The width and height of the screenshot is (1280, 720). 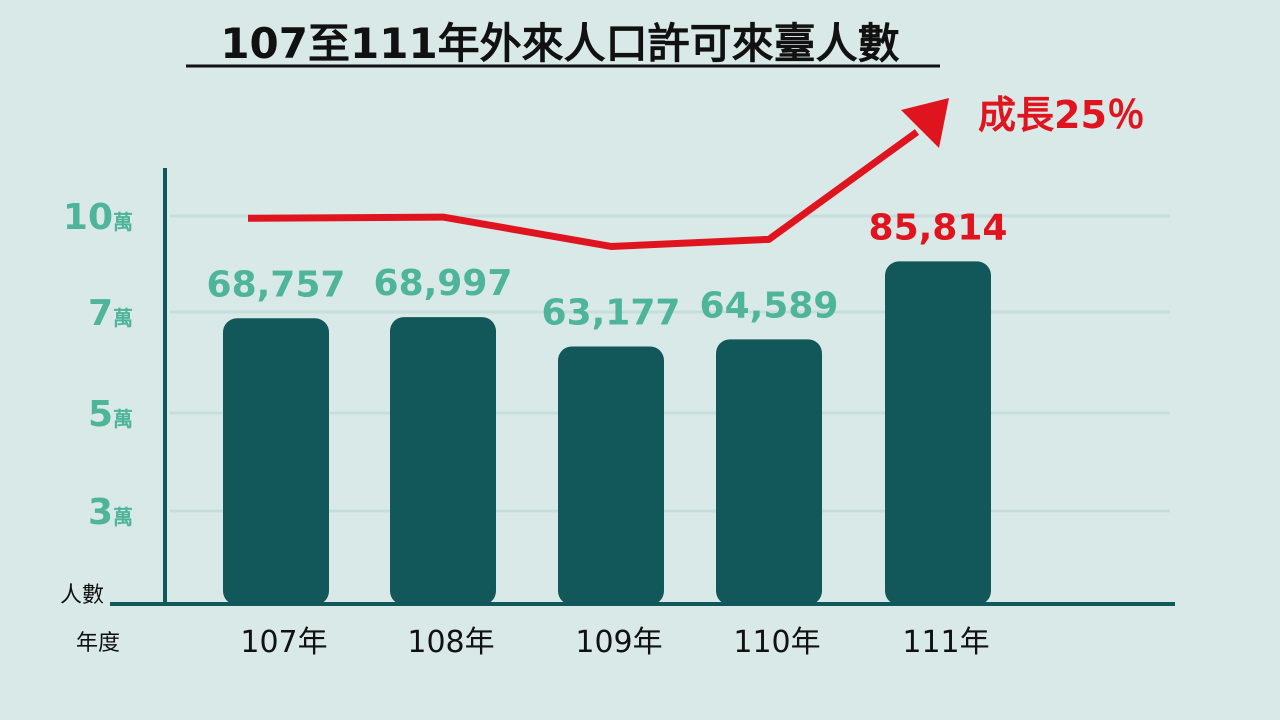 What do you see at coordinates (769, 305) in the screenshot?
I see `bar-value-label: 64,589` at bounding box center [769, 305].